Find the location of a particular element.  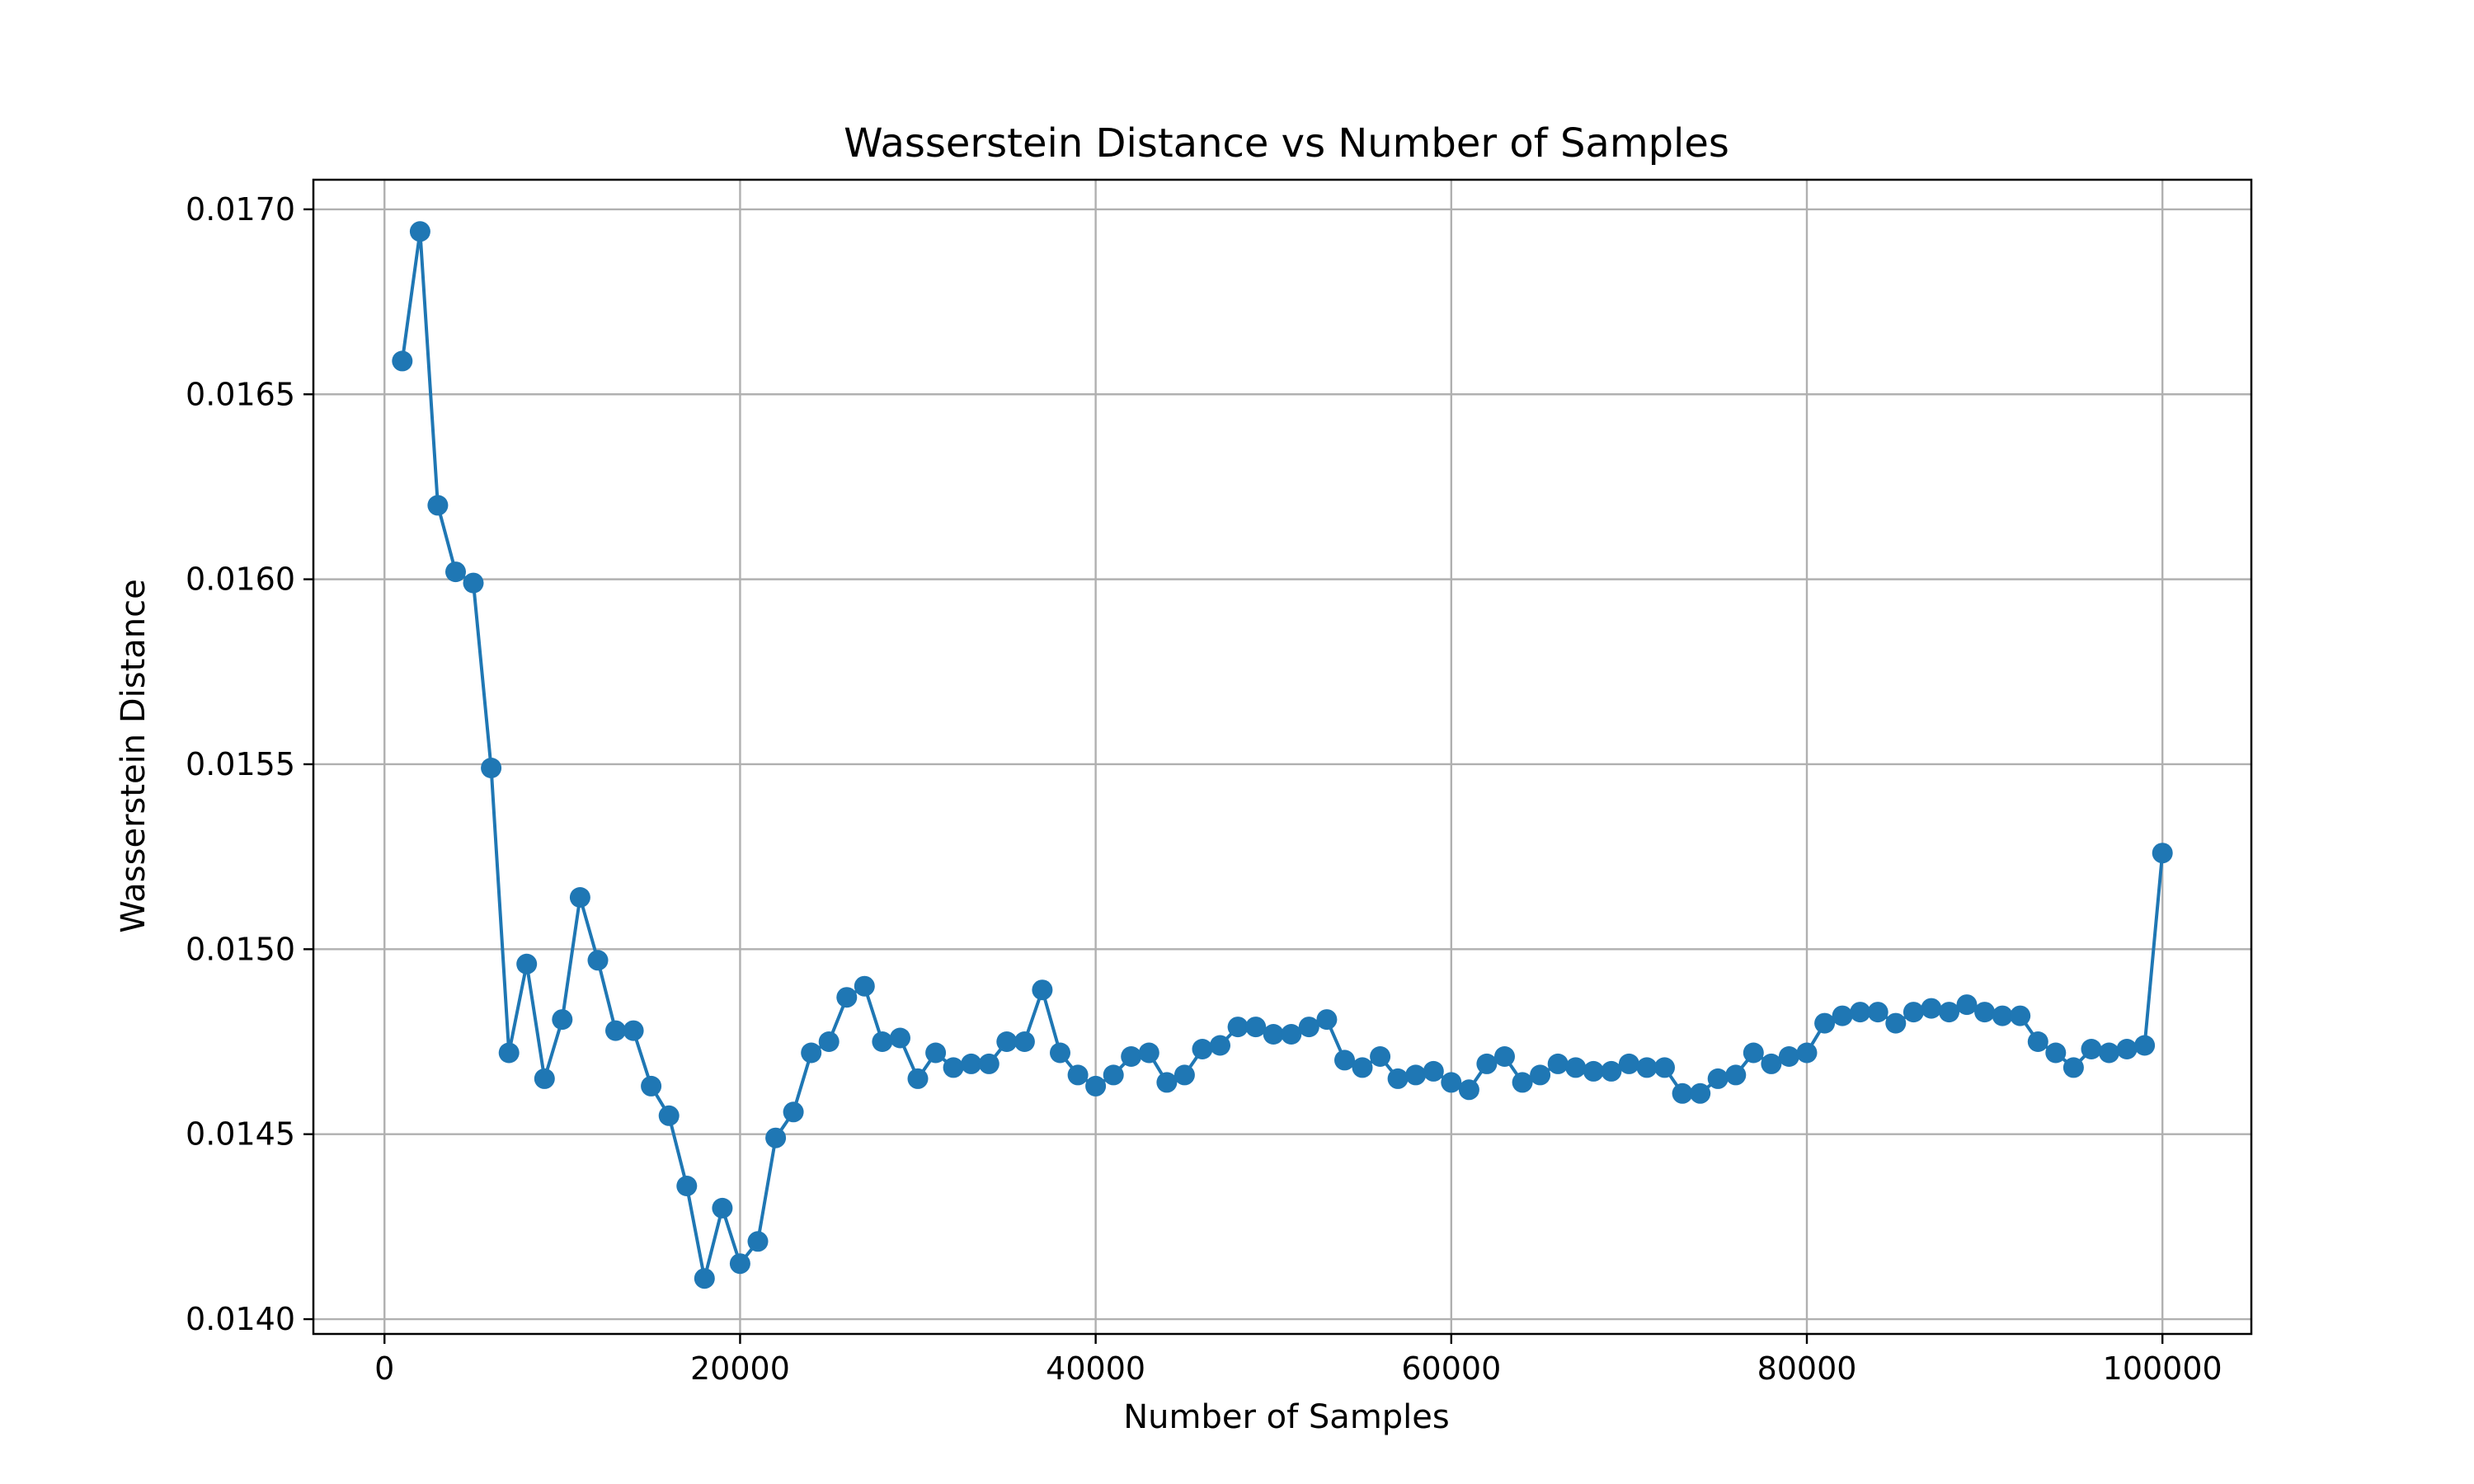

x-tick-label: 20000 is located at coordinates (740, 1368).